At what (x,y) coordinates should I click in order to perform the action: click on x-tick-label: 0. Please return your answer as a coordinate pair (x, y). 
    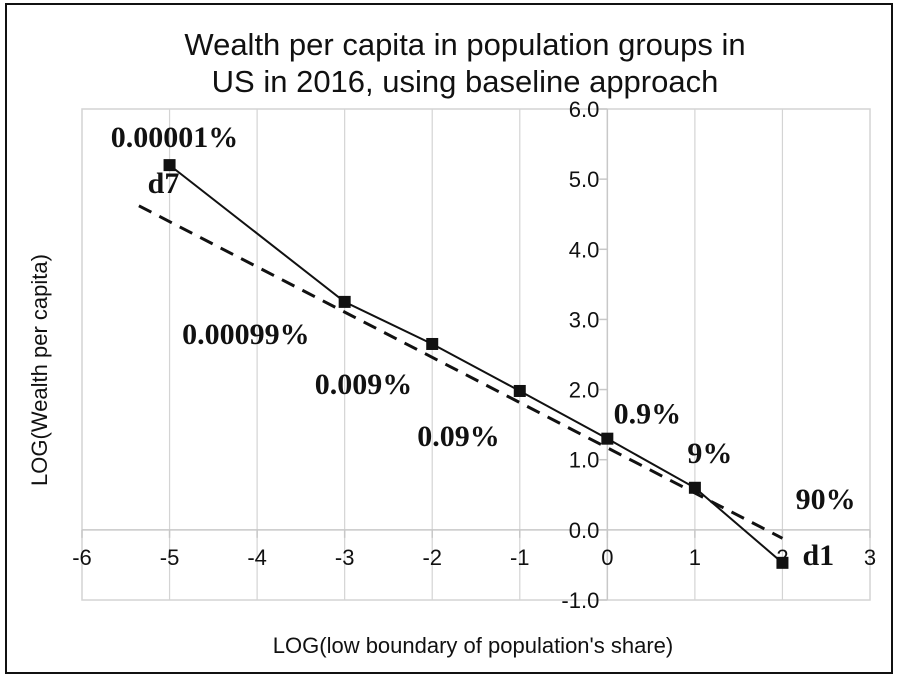
    Looking at the image, I should click on (607, 557).